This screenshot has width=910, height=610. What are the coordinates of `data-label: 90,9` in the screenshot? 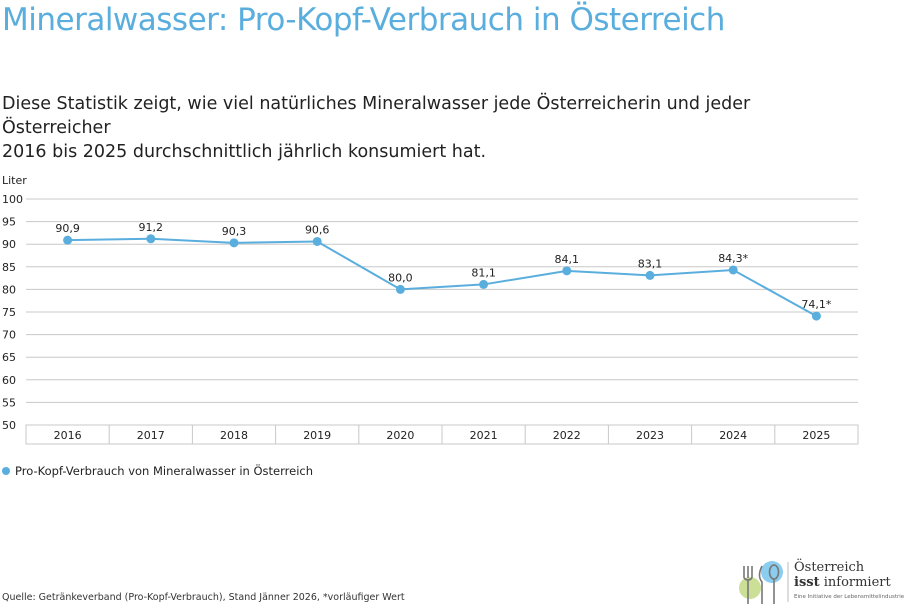 It's located at (67, 228).